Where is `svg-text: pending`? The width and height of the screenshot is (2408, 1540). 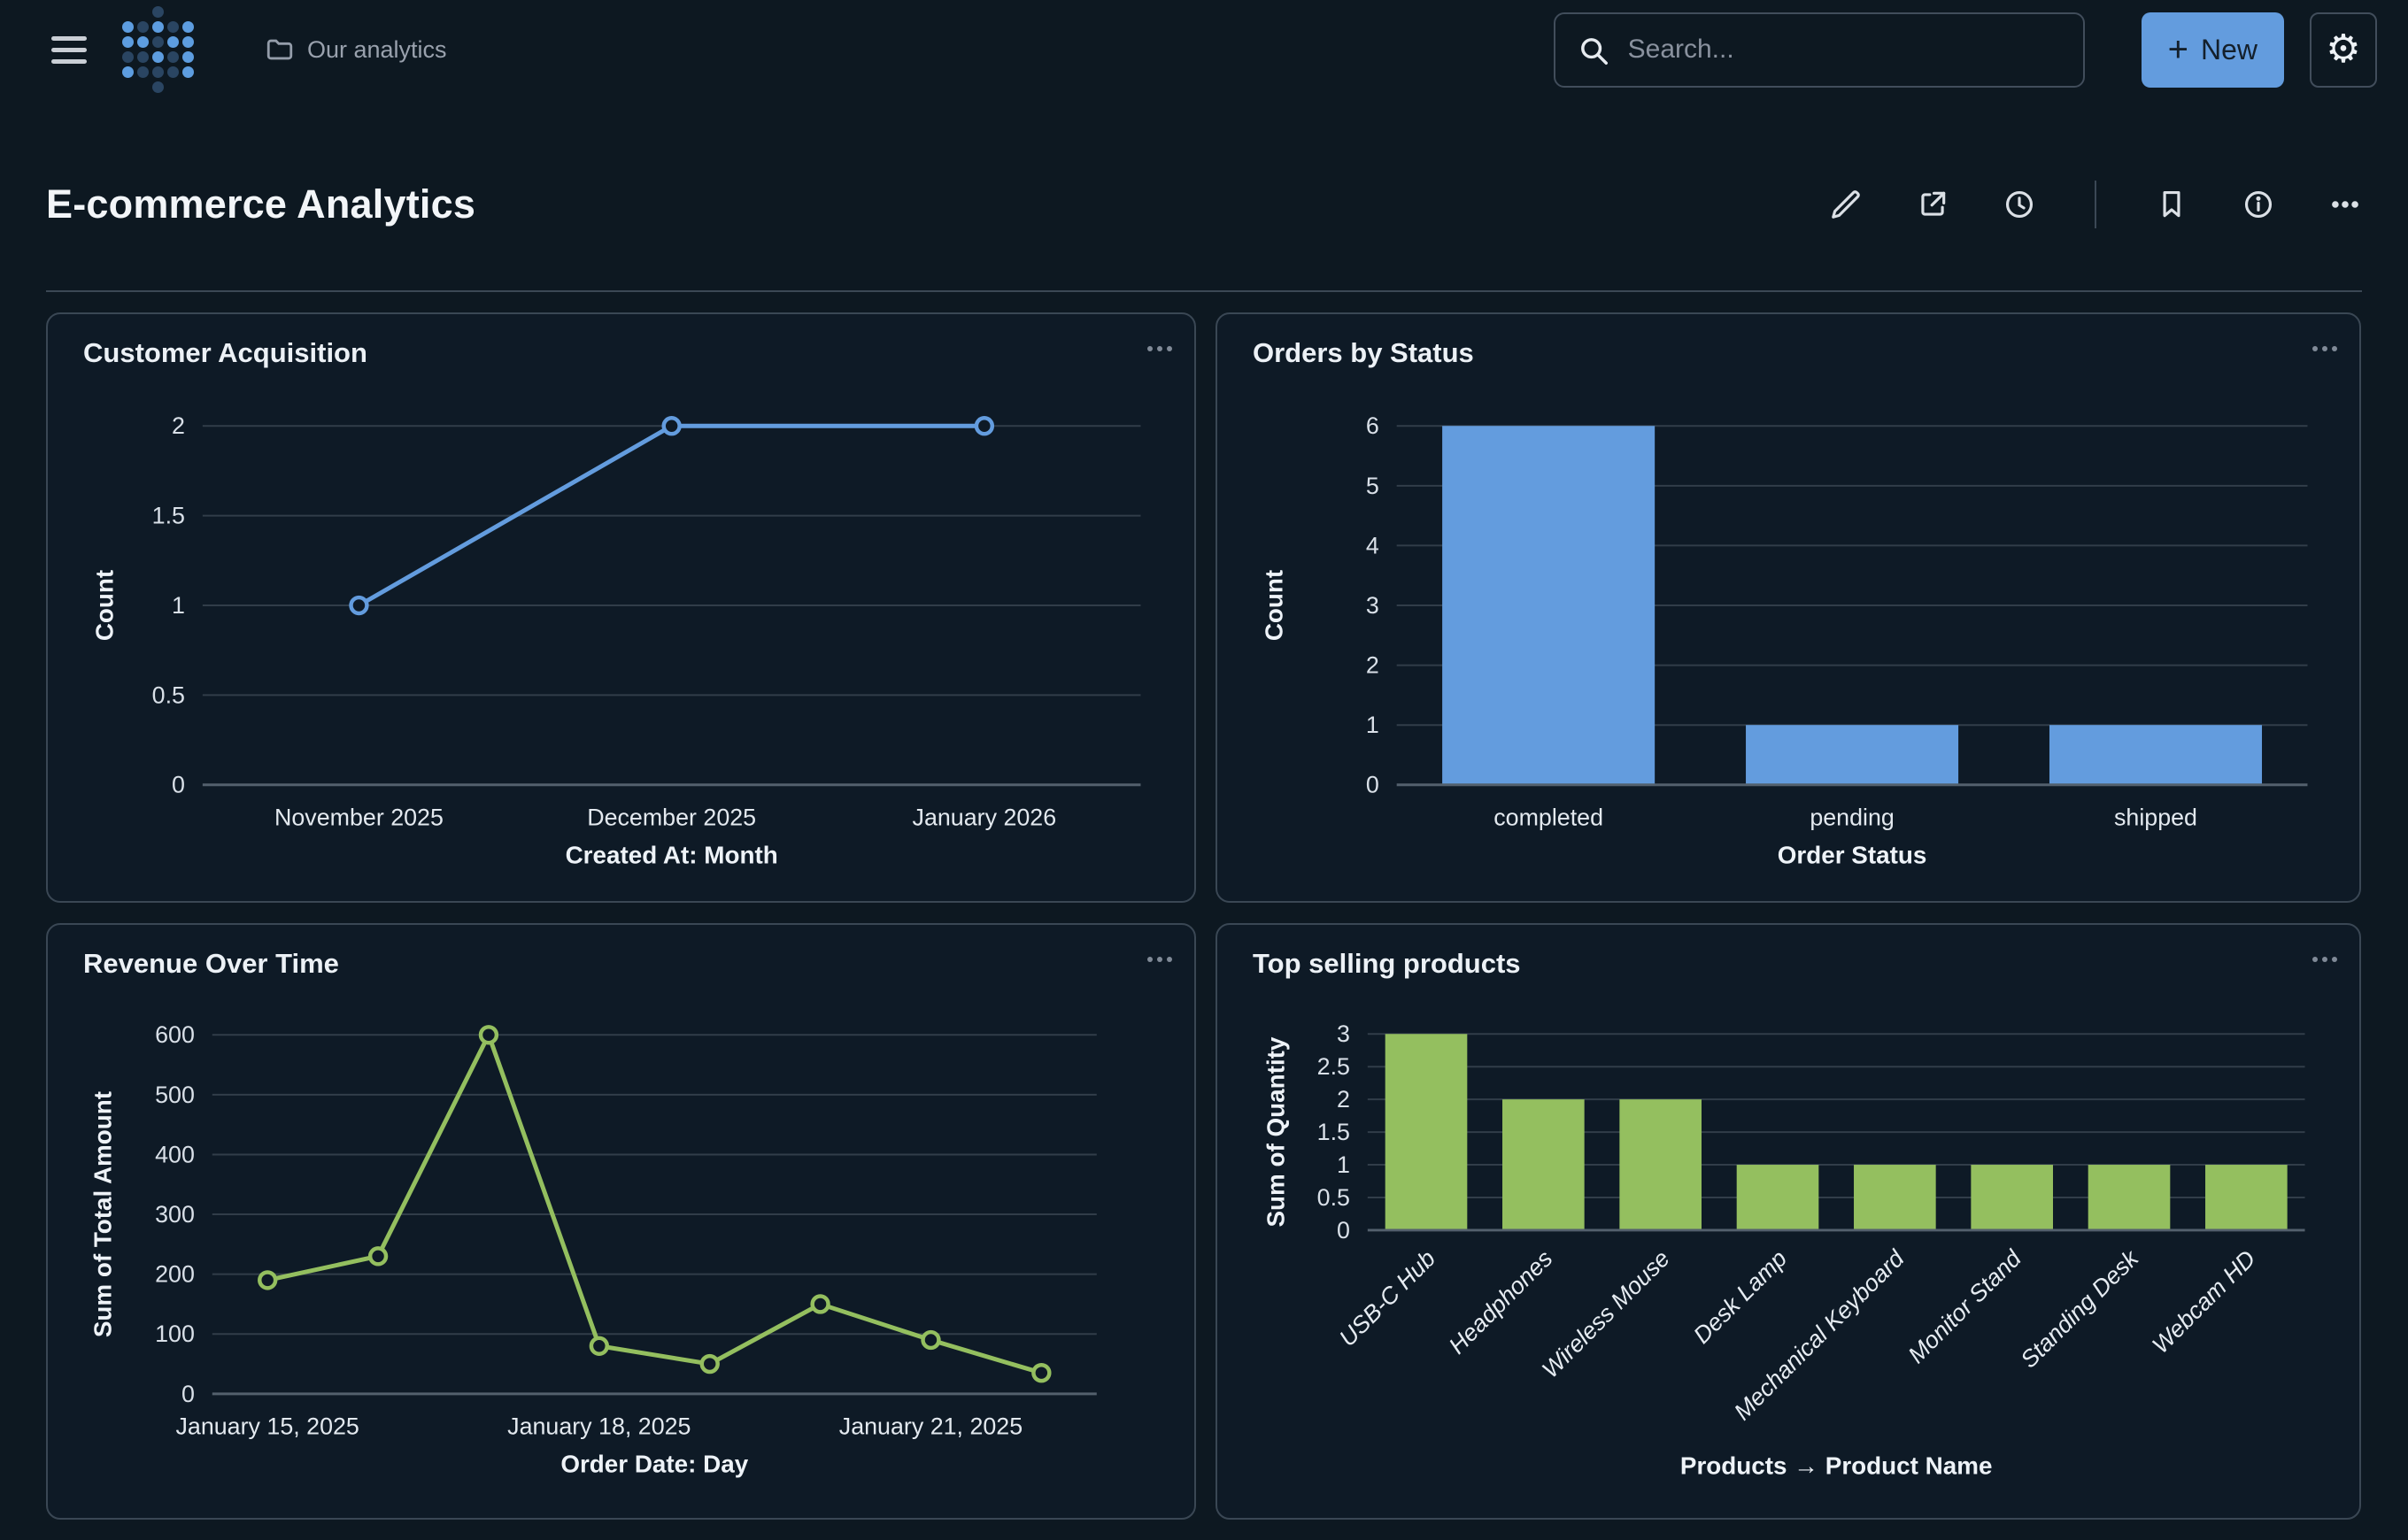 svg-text: pending is located at coordinates (1852, 818).